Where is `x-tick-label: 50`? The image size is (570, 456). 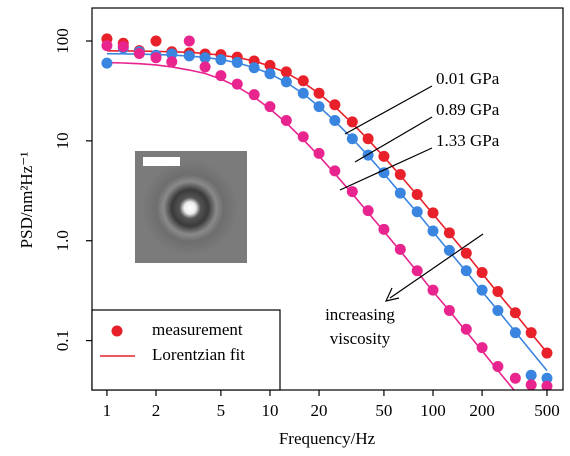 x-tick-label: 50 is located at coordinates (383, 410).